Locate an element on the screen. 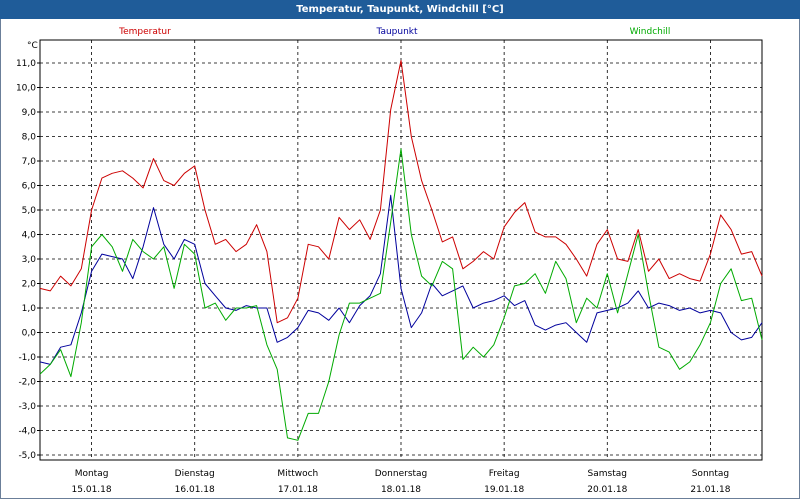  x-label-date: 17.01.18 is located at coordinates (298, 490).